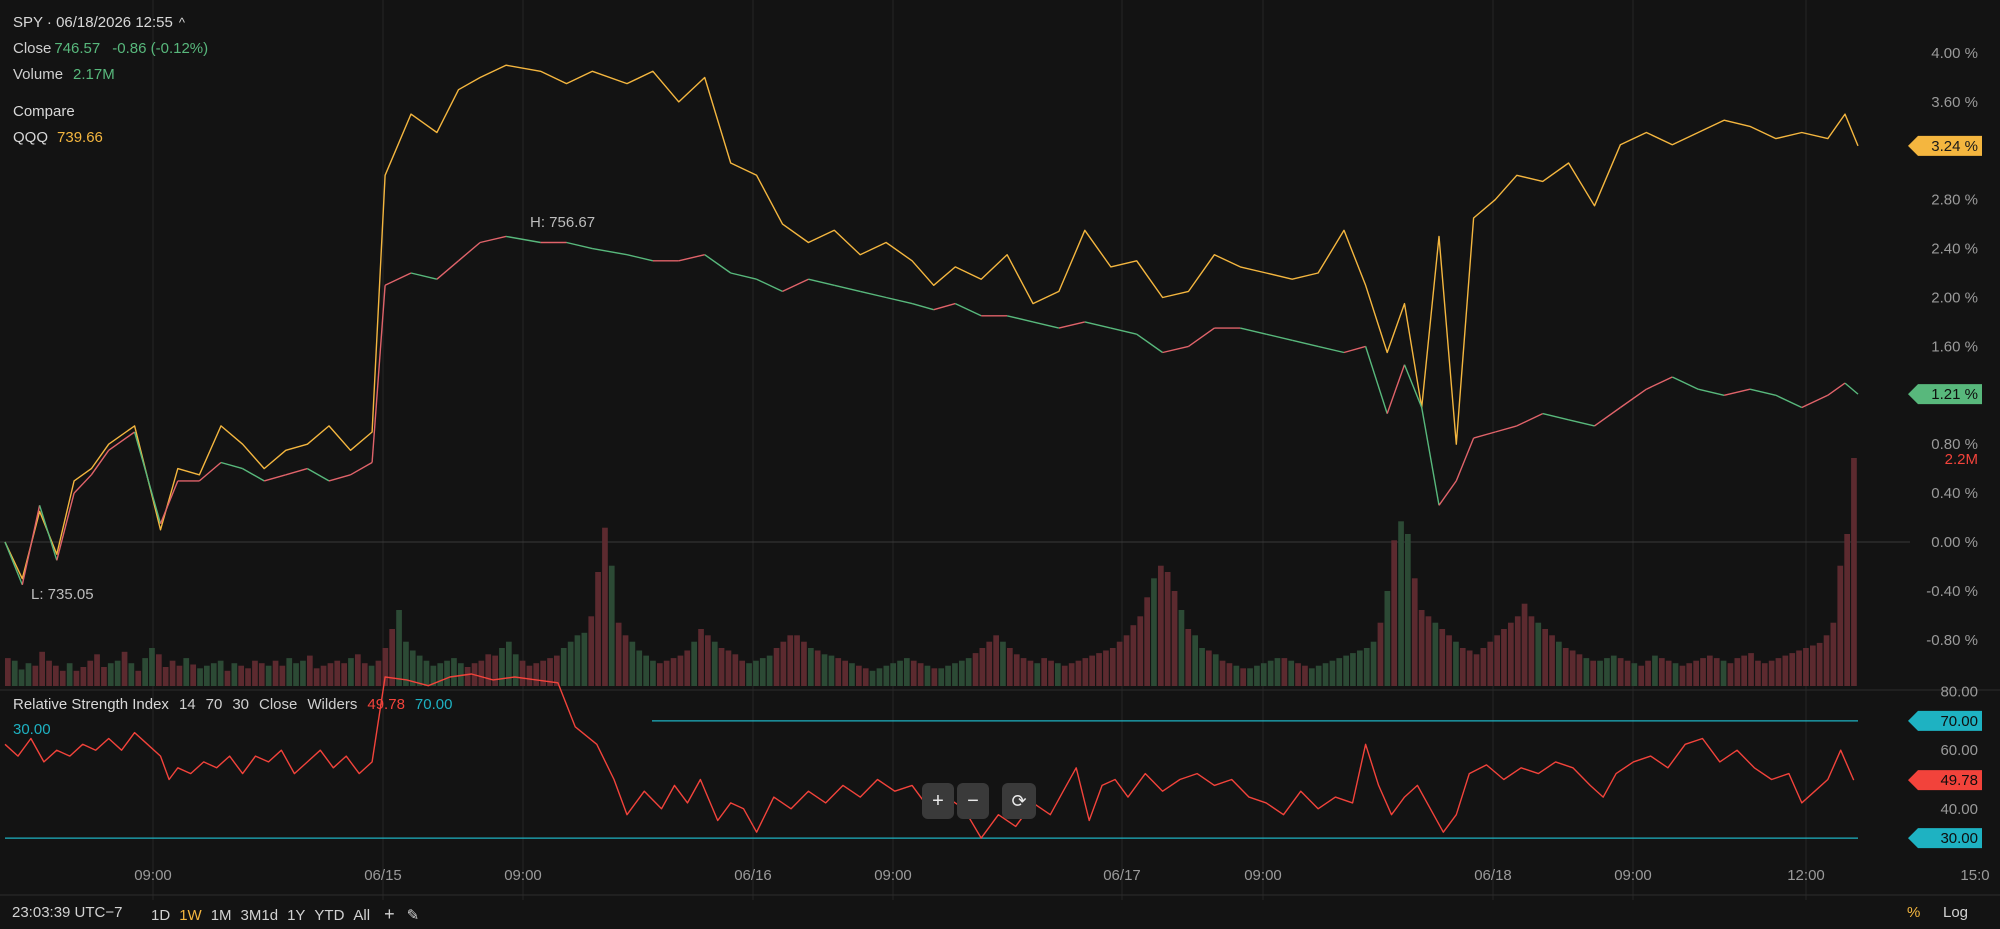 Image resolution: width=2000 pixels, height=929 pixels. What do you see at coordinates (161, 915) in the screenshot?
I see `range-1d: 1D` at bounding box center [161, 915].